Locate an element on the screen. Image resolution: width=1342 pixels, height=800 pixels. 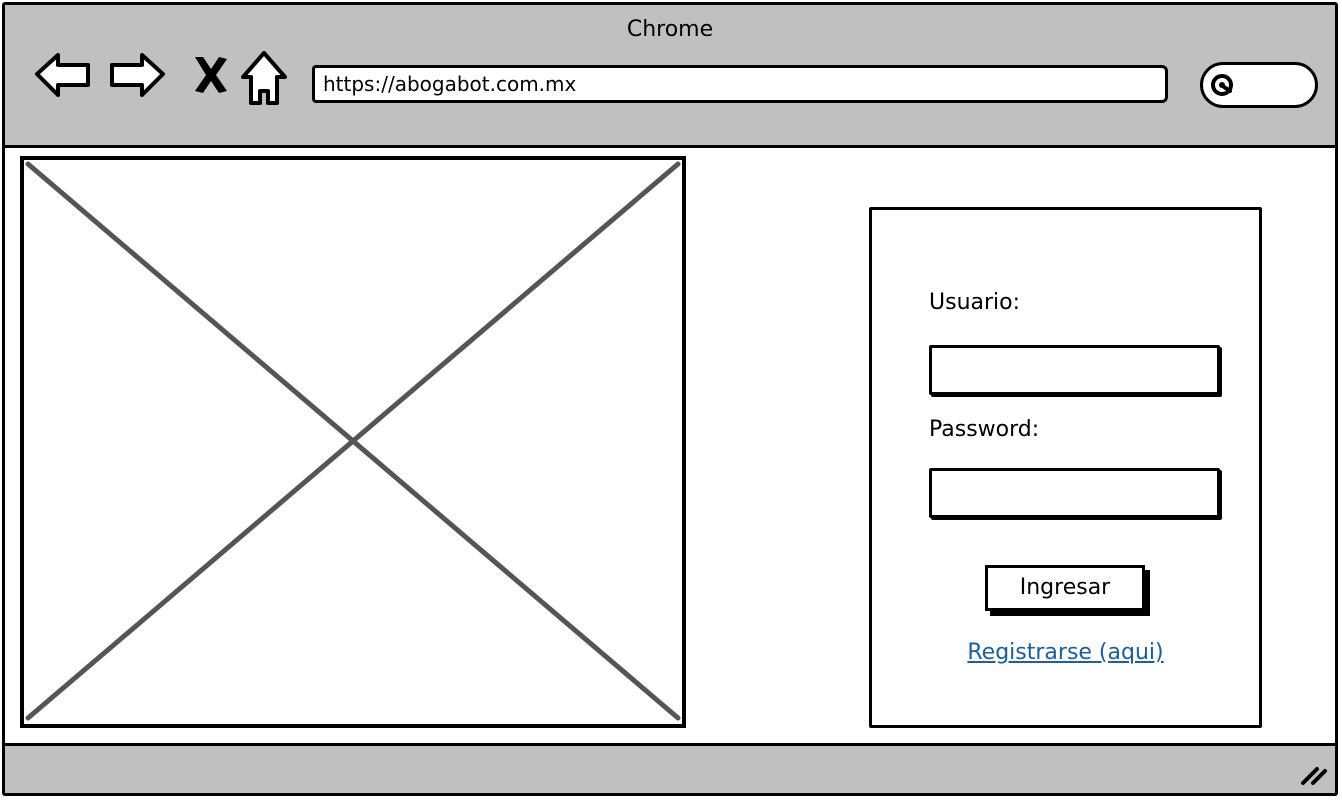
resize-grip-icon is located at coordinates (1314, 772).